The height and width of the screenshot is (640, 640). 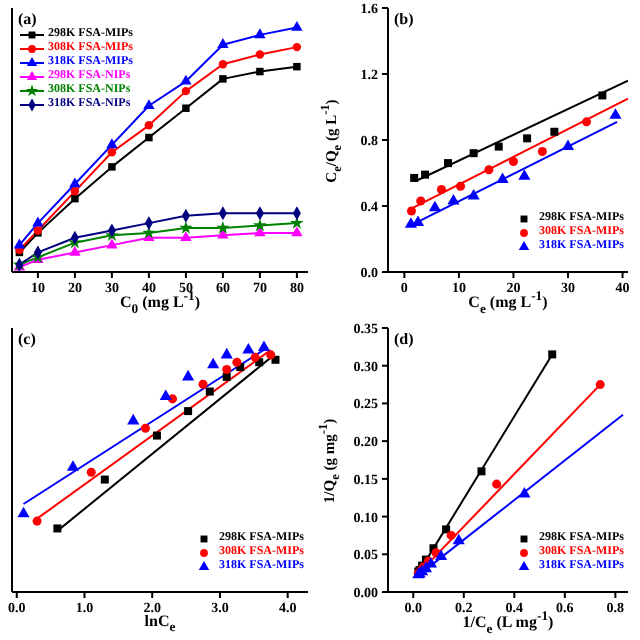 I want to click on chart-title: (c), so click(x=27, y=339).